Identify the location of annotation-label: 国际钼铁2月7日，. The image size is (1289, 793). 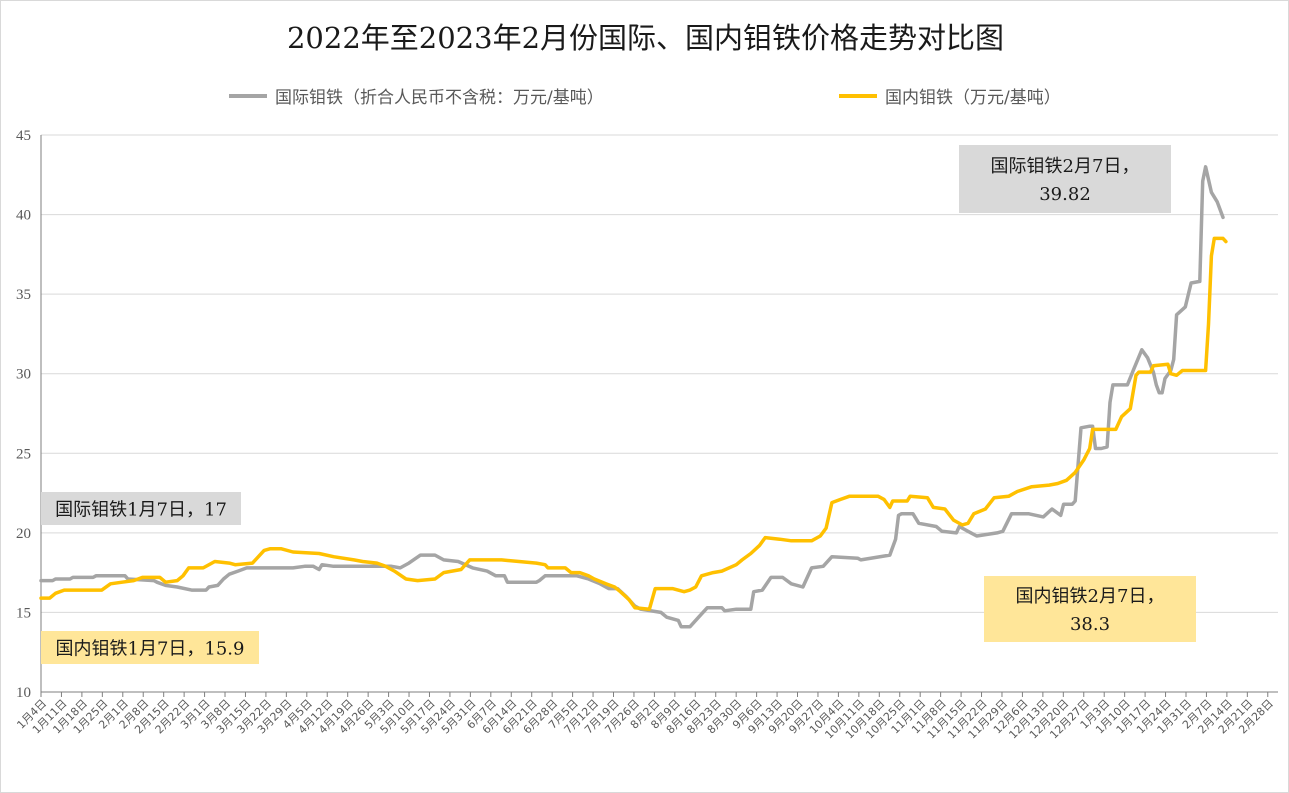
(1065, 166).